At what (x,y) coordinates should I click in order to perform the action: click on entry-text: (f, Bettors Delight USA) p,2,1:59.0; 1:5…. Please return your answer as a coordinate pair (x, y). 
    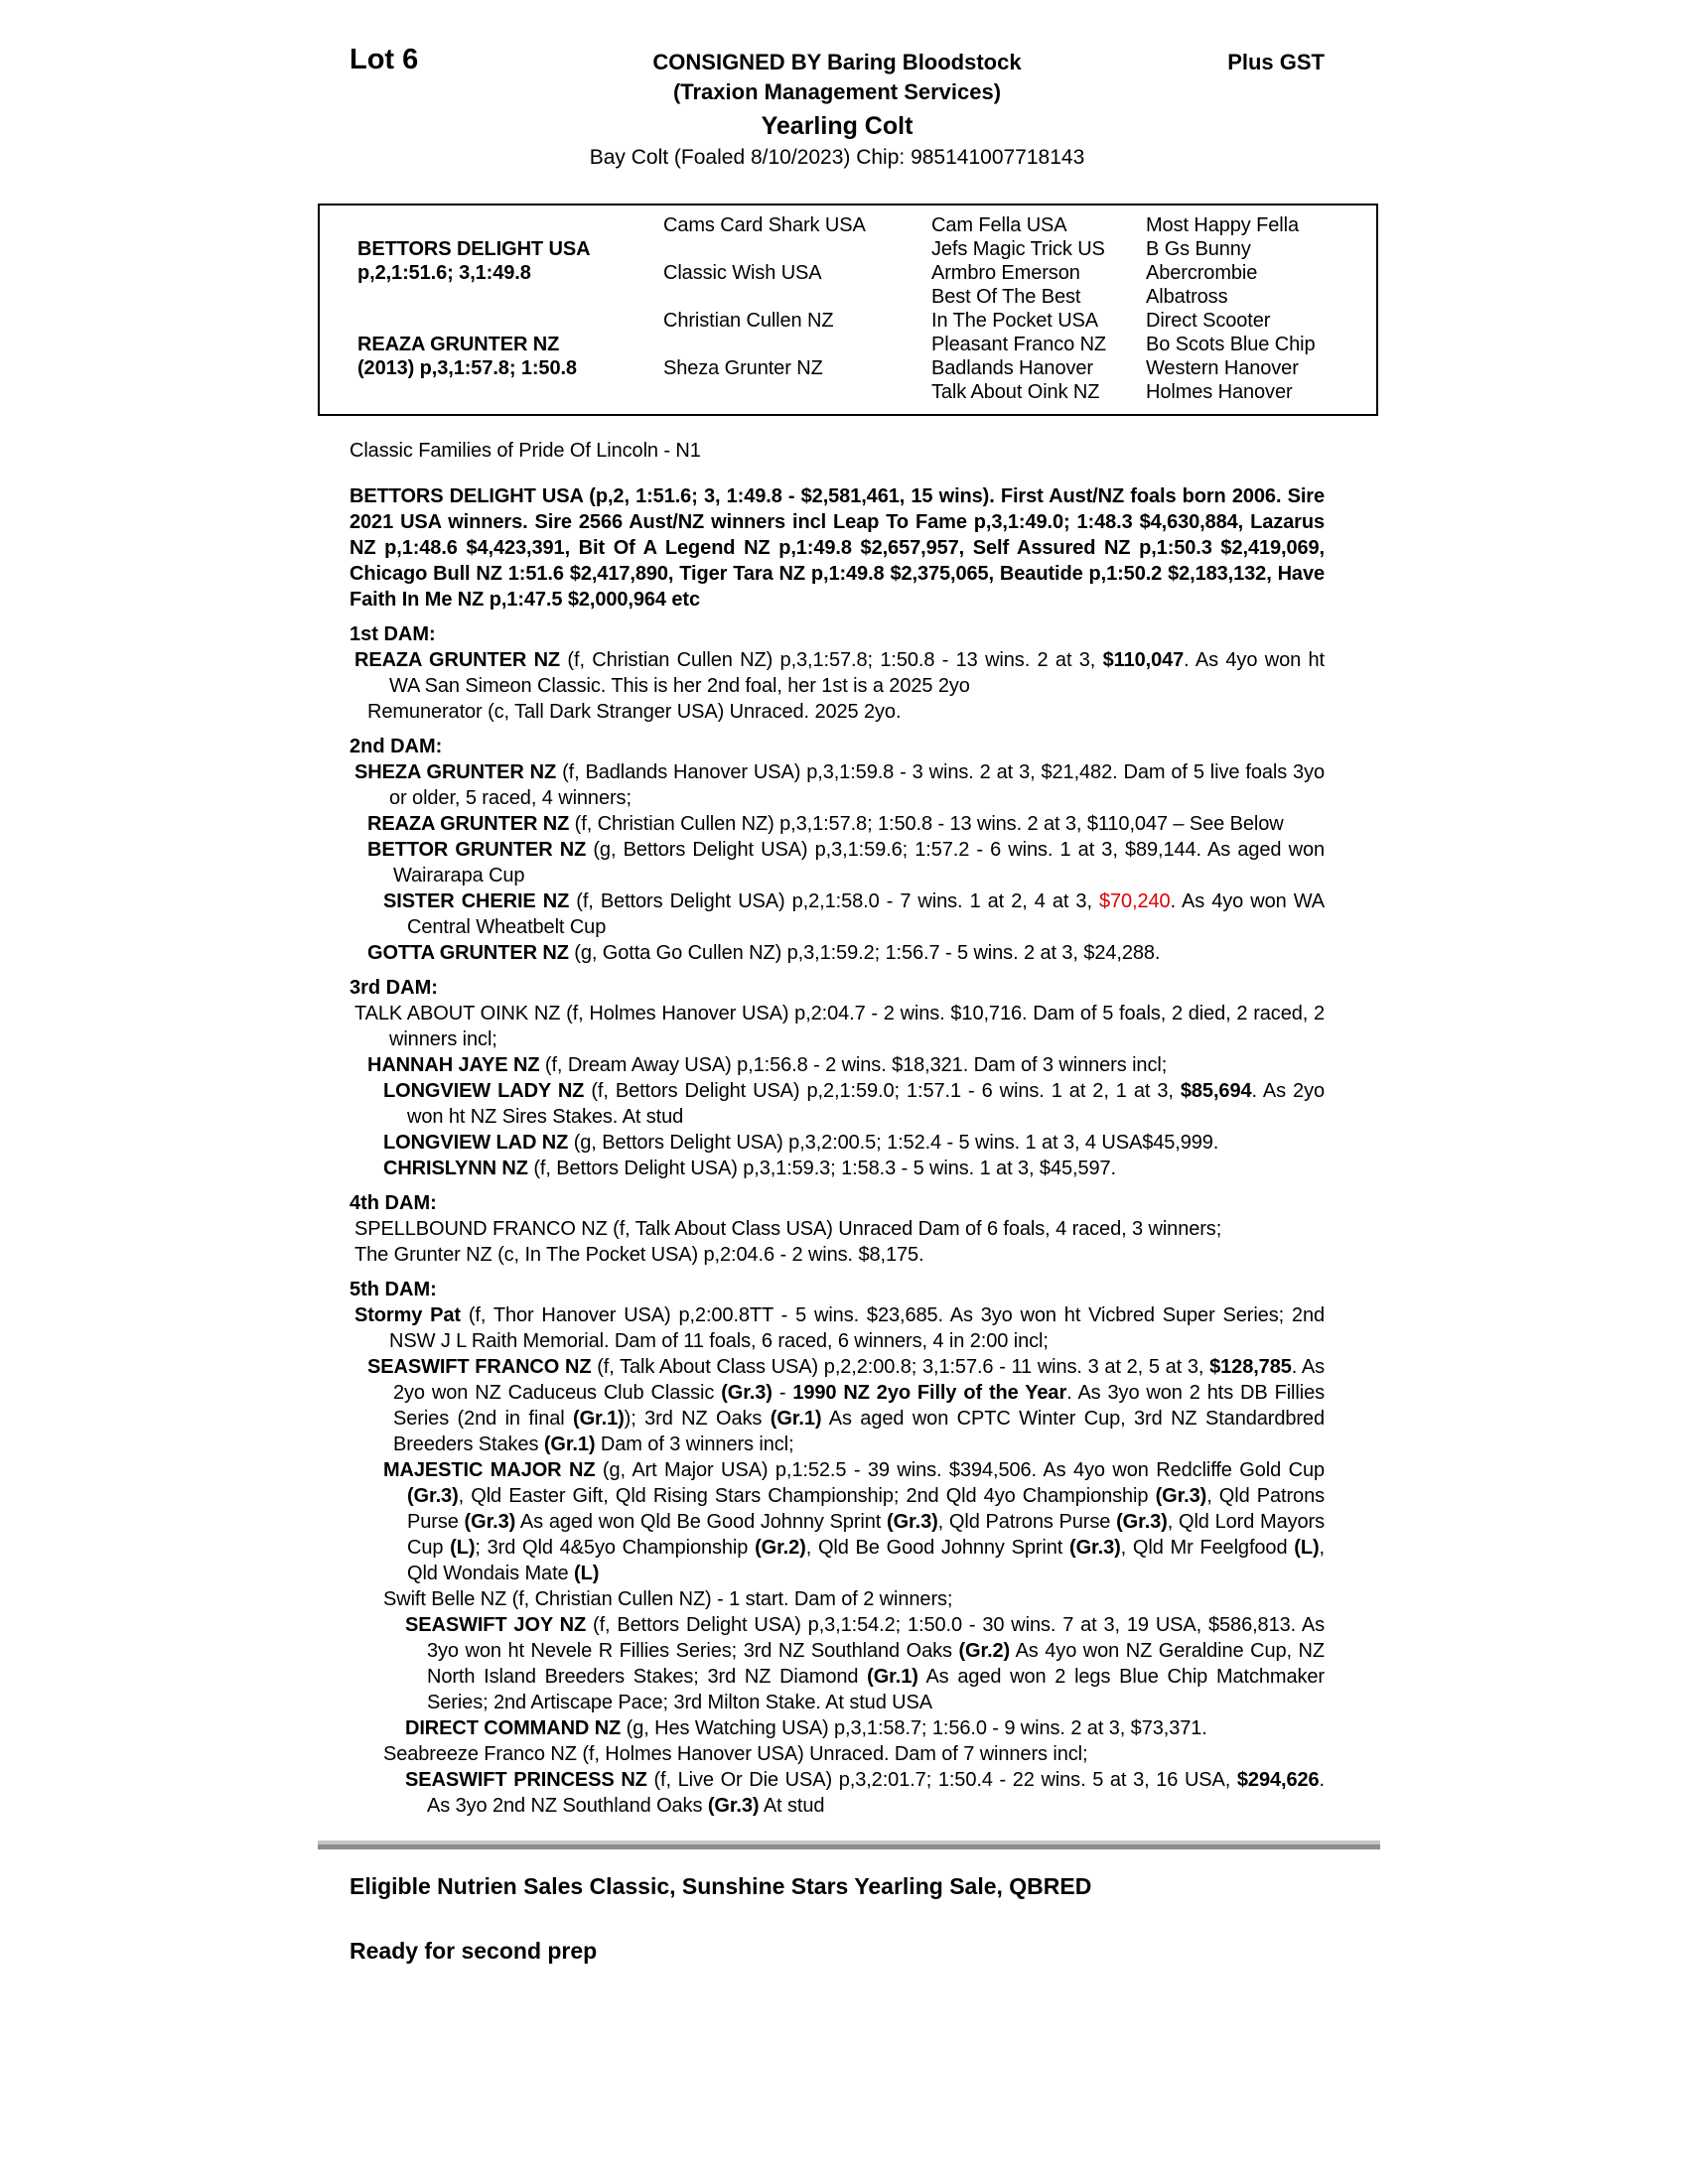
    Looking at the image, I should click on (882, 1091).